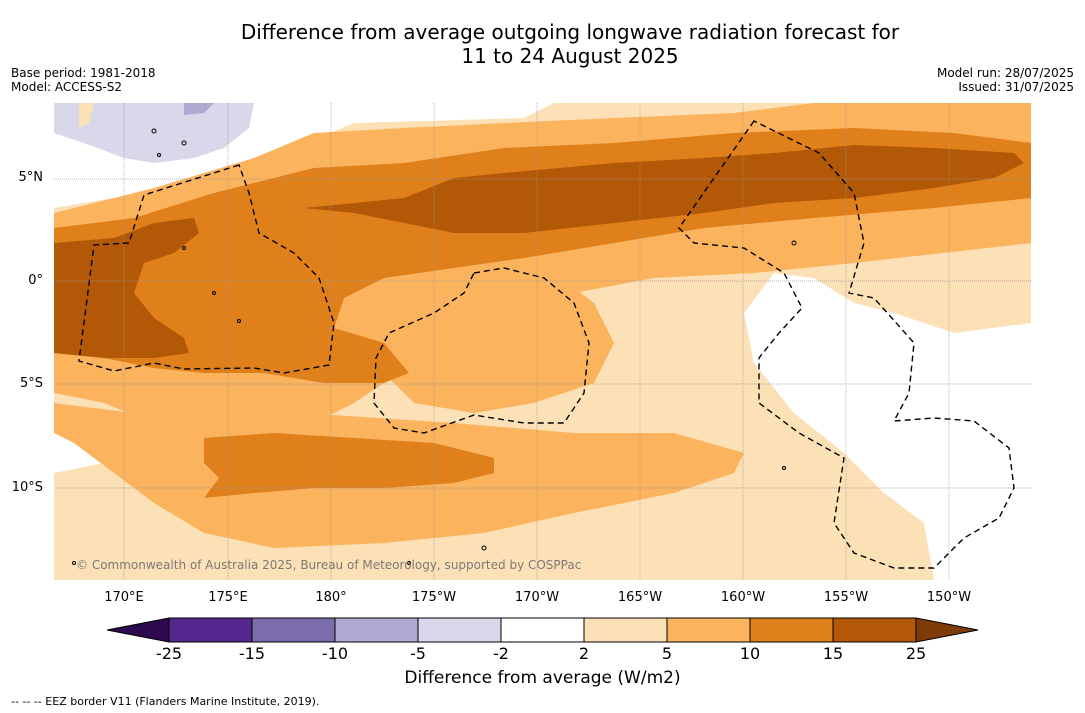 The height and width of the screenshot is (713, 1085). What do you see at coordinates (743, 597) in the screenshot?
I see `lon-label-160w: 160°W` at bounding box center [743, 597].